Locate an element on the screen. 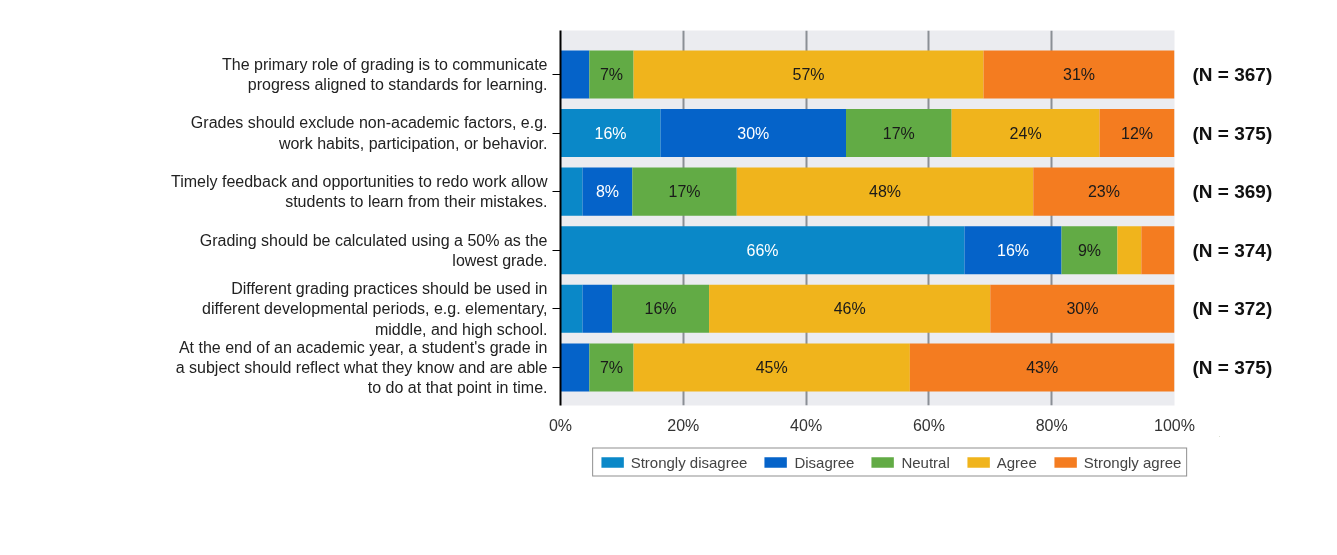 This screenshot has height=555, width=1337. data-label: 9% is located at coordinates (1089, 250).